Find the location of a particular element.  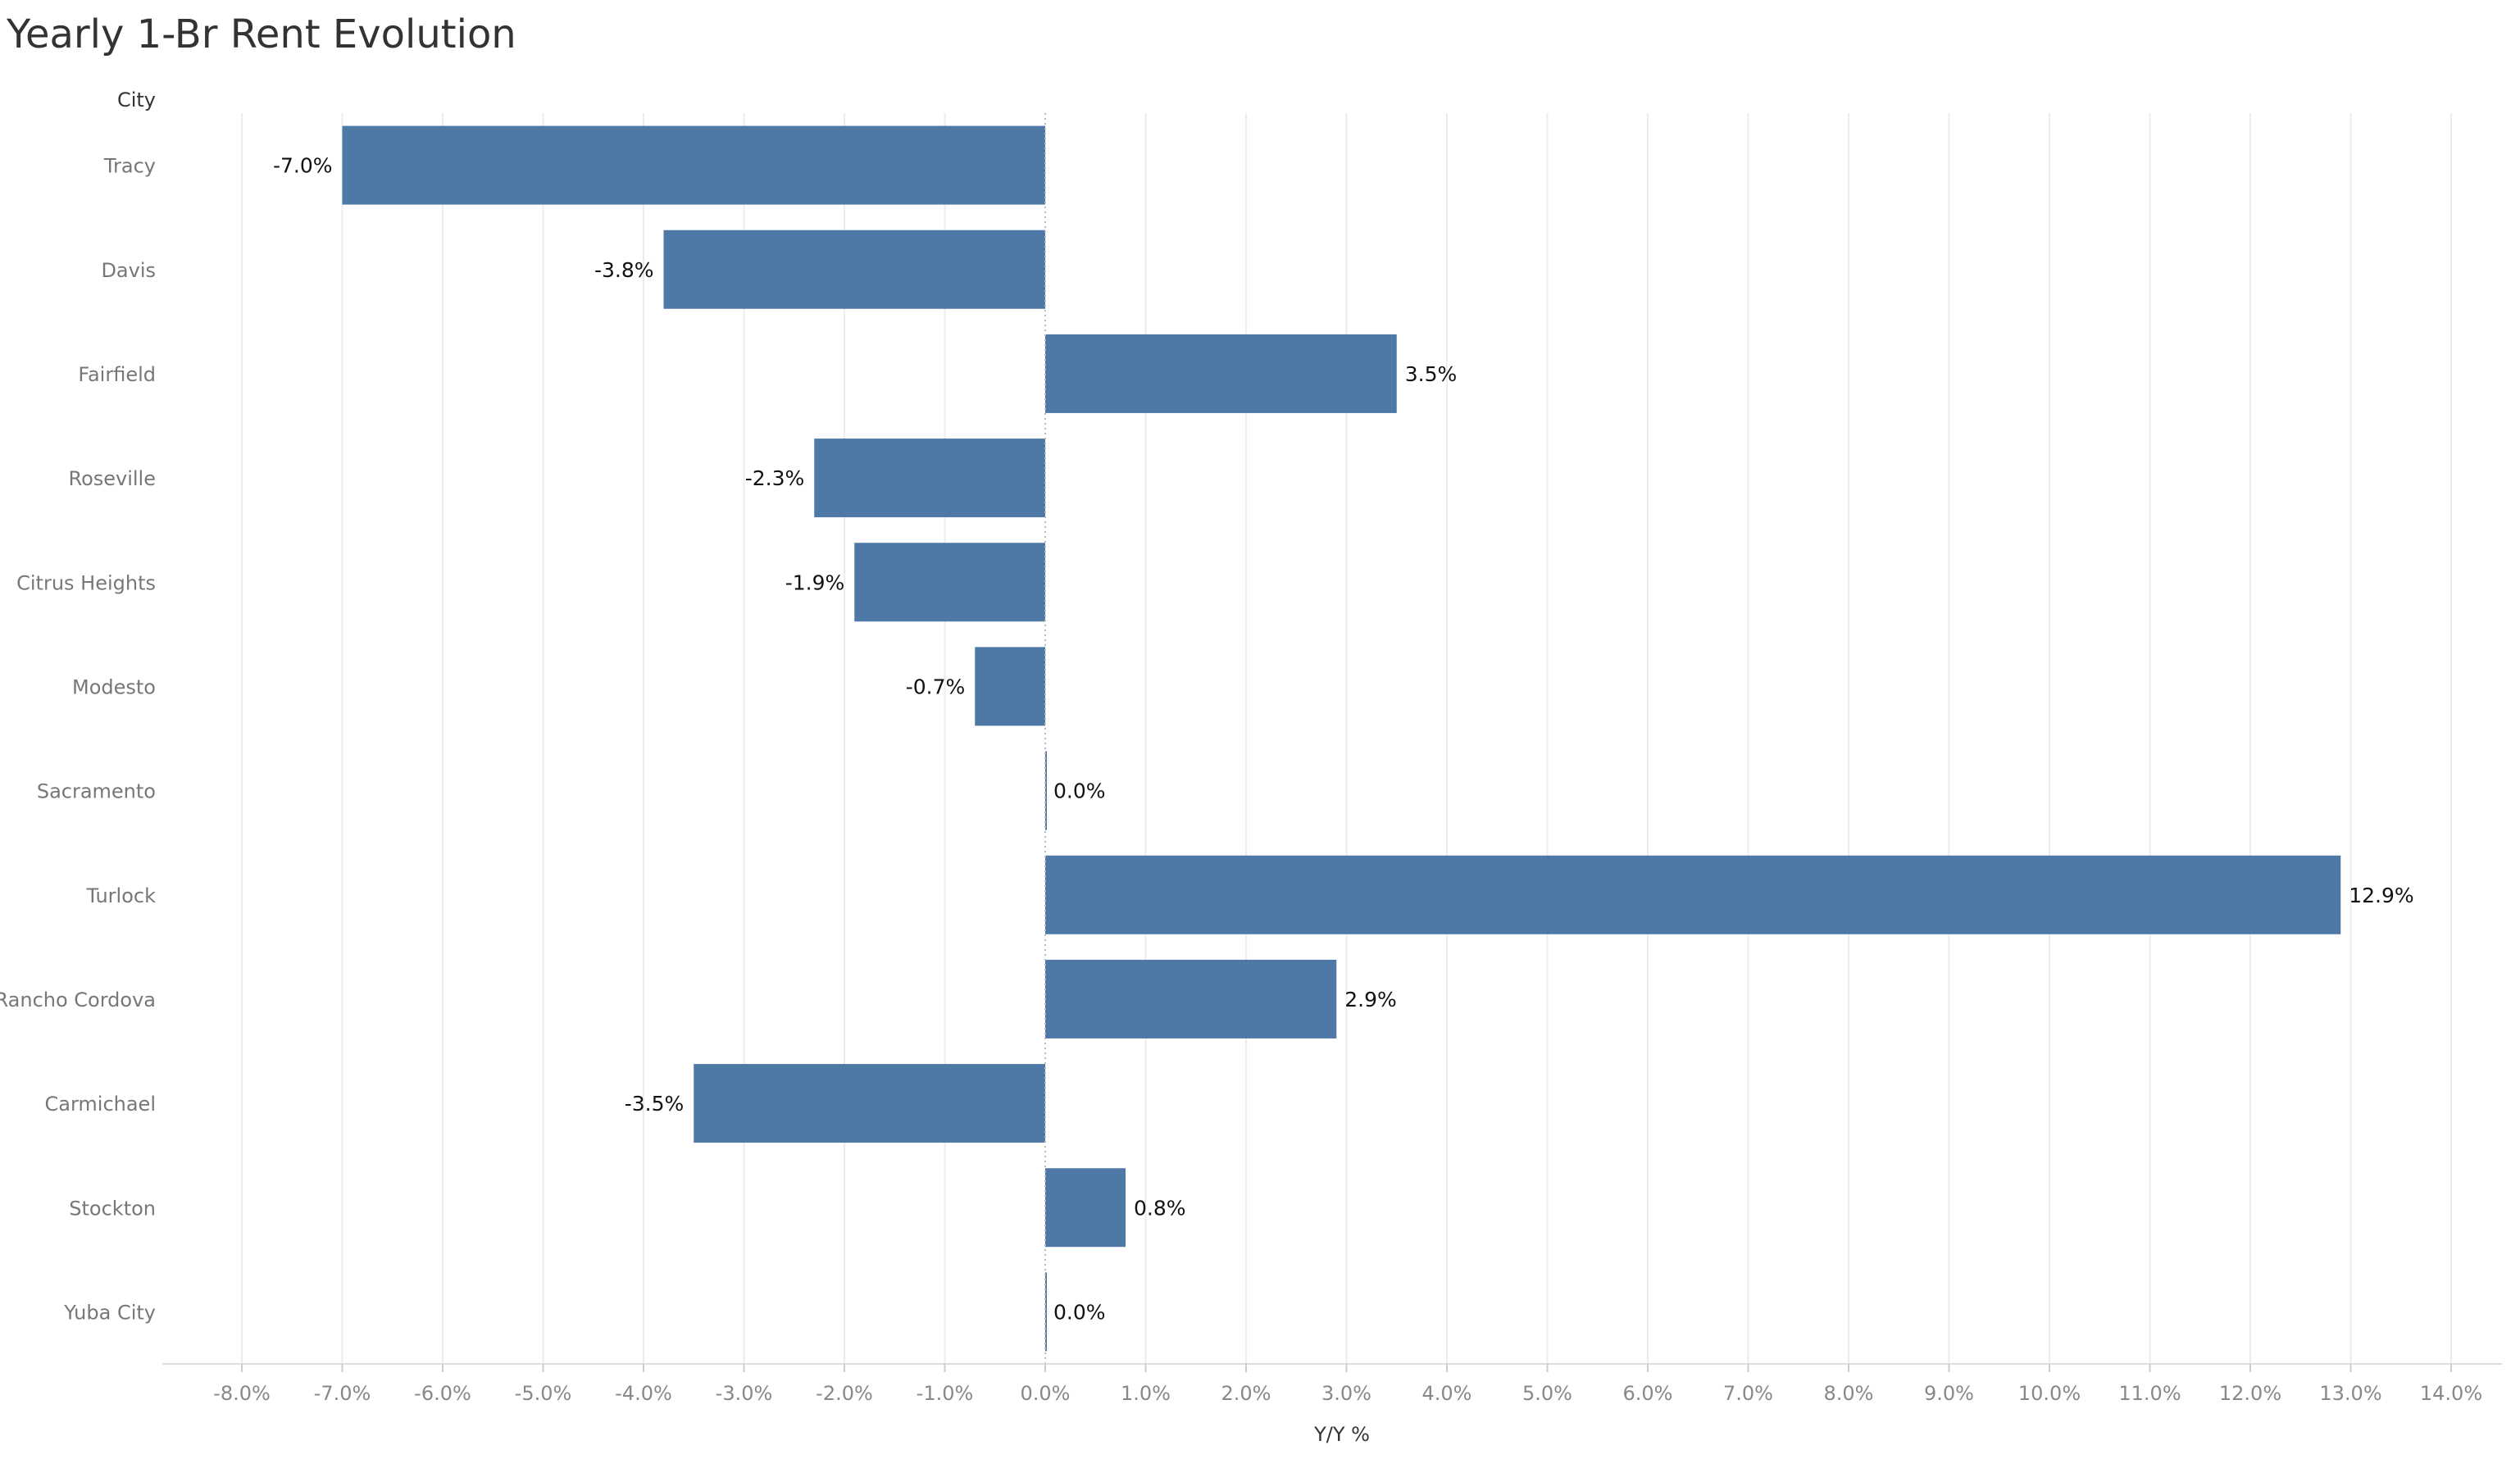

category-label: Rancho Cordova is located at coordinates (78, 1000).